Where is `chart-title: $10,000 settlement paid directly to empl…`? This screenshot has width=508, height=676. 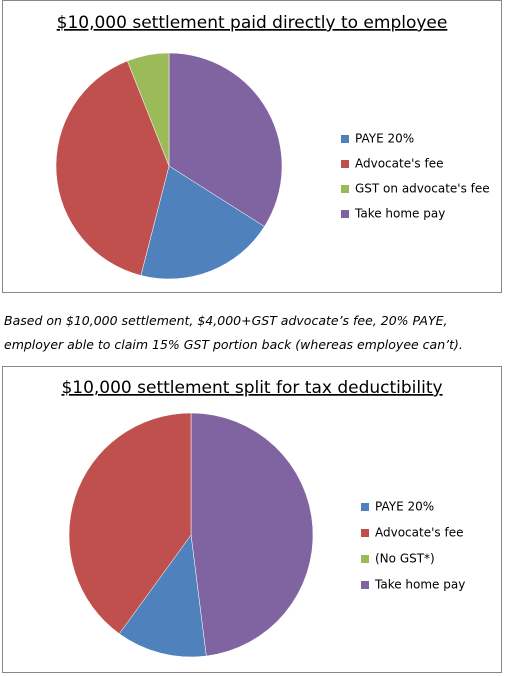
chart-title: $10,000 settlement paid directly to empl… is located at coordinates (252, 23).